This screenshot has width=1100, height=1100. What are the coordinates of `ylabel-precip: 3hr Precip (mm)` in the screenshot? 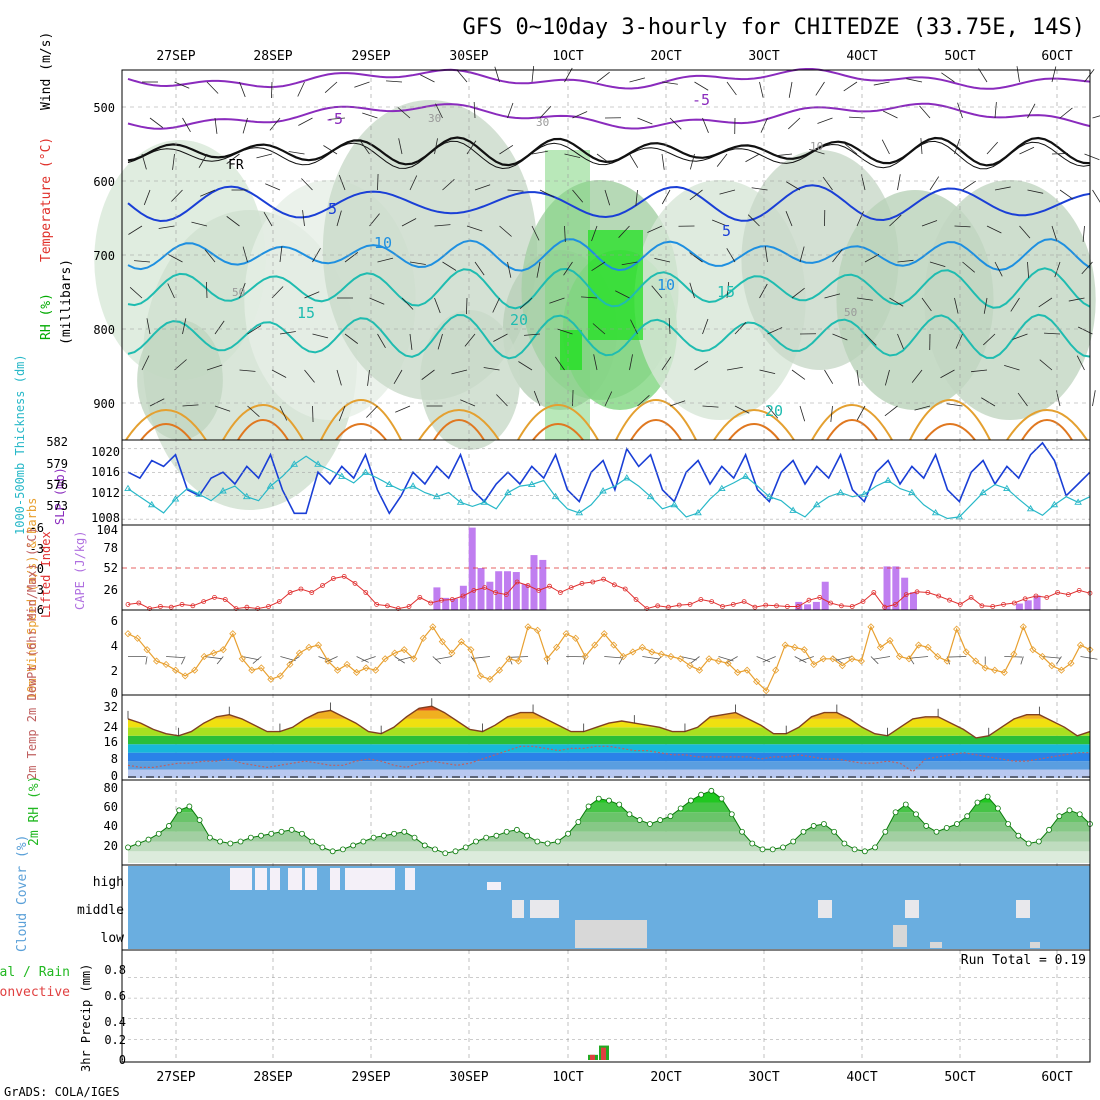 It's located at (86, 1018).